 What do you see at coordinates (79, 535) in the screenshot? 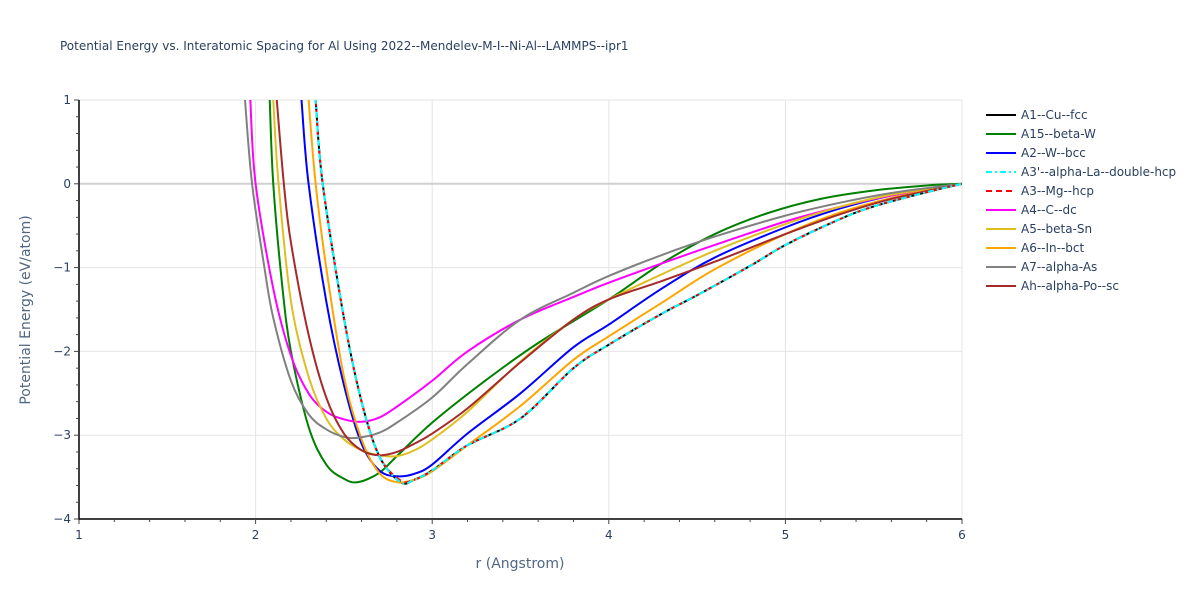
I see `x-tick-label: 1` at bounding box center [79, 535].